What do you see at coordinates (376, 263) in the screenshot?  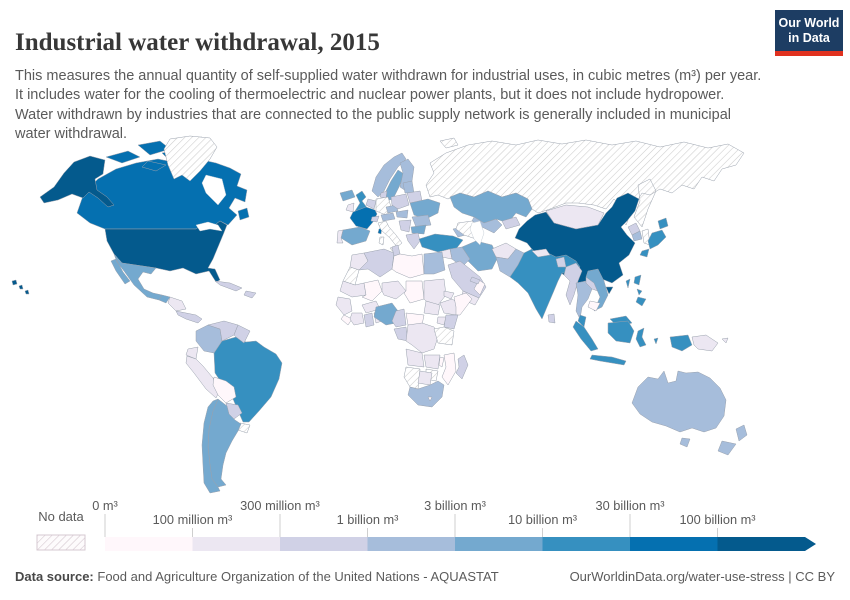 I see `country-algeria` at bounding box center [376, 263].